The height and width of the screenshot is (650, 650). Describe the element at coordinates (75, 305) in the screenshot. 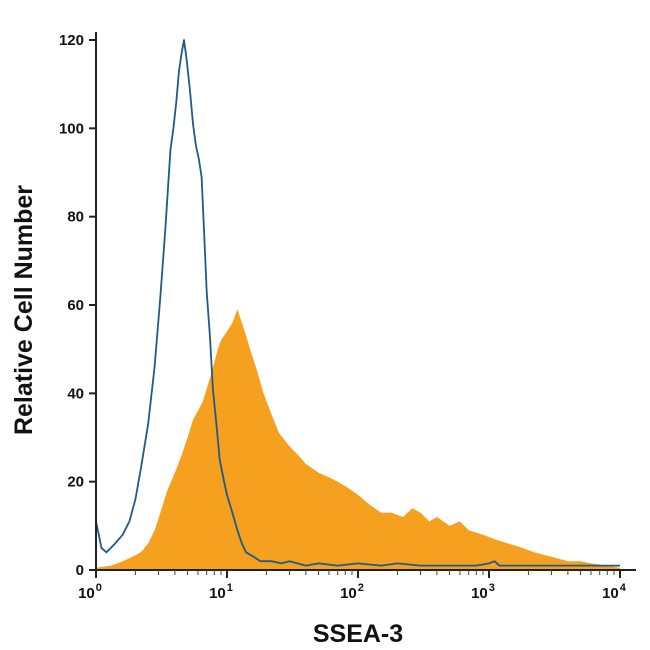

I see `y-tick-label: 60` at that location.